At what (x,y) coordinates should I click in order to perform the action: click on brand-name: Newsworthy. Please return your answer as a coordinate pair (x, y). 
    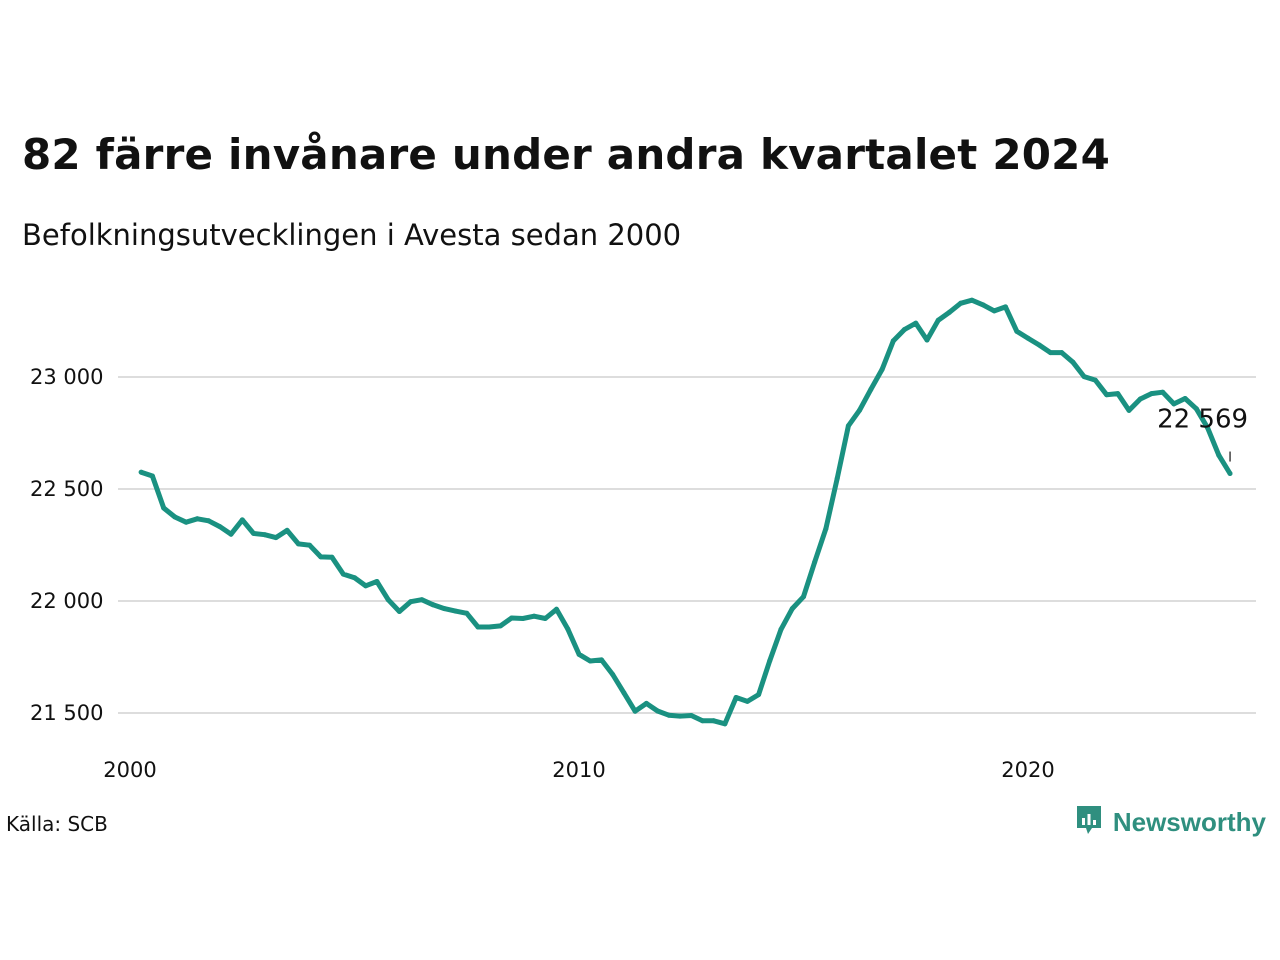
    Looking at the image, I should click on (1189, 821).